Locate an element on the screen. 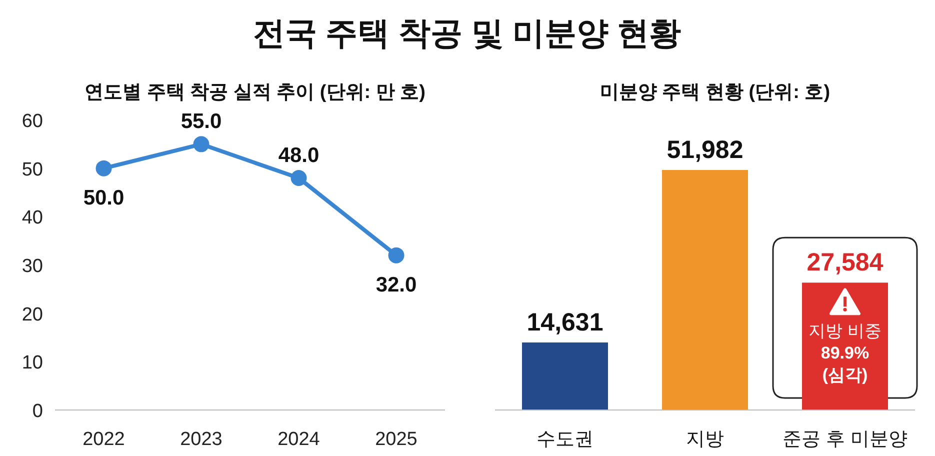  annotation: 지방 비중 89.9% (심각) is located at coordinates (845, 353).